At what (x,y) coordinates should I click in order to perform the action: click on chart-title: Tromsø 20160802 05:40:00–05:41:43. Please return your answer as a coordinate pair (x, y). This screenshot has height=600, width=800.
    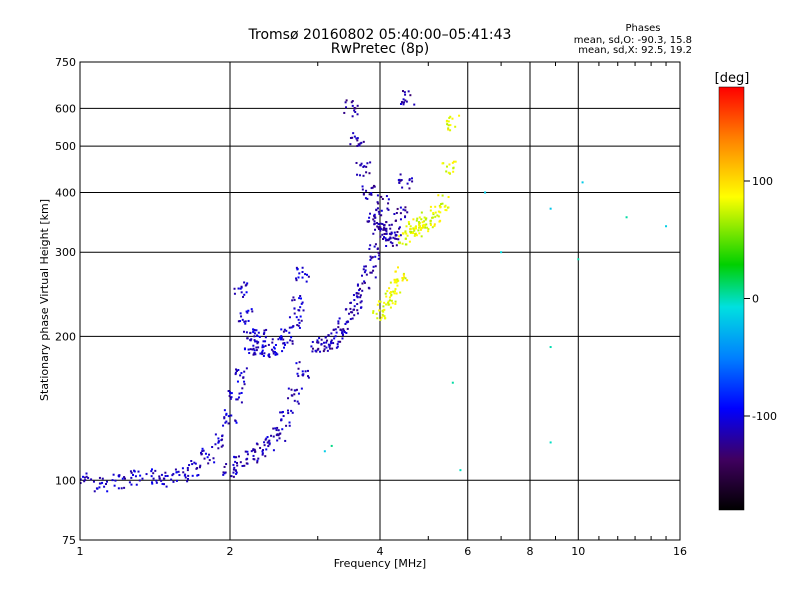
    Looking at the image, I should click on (380, 35).